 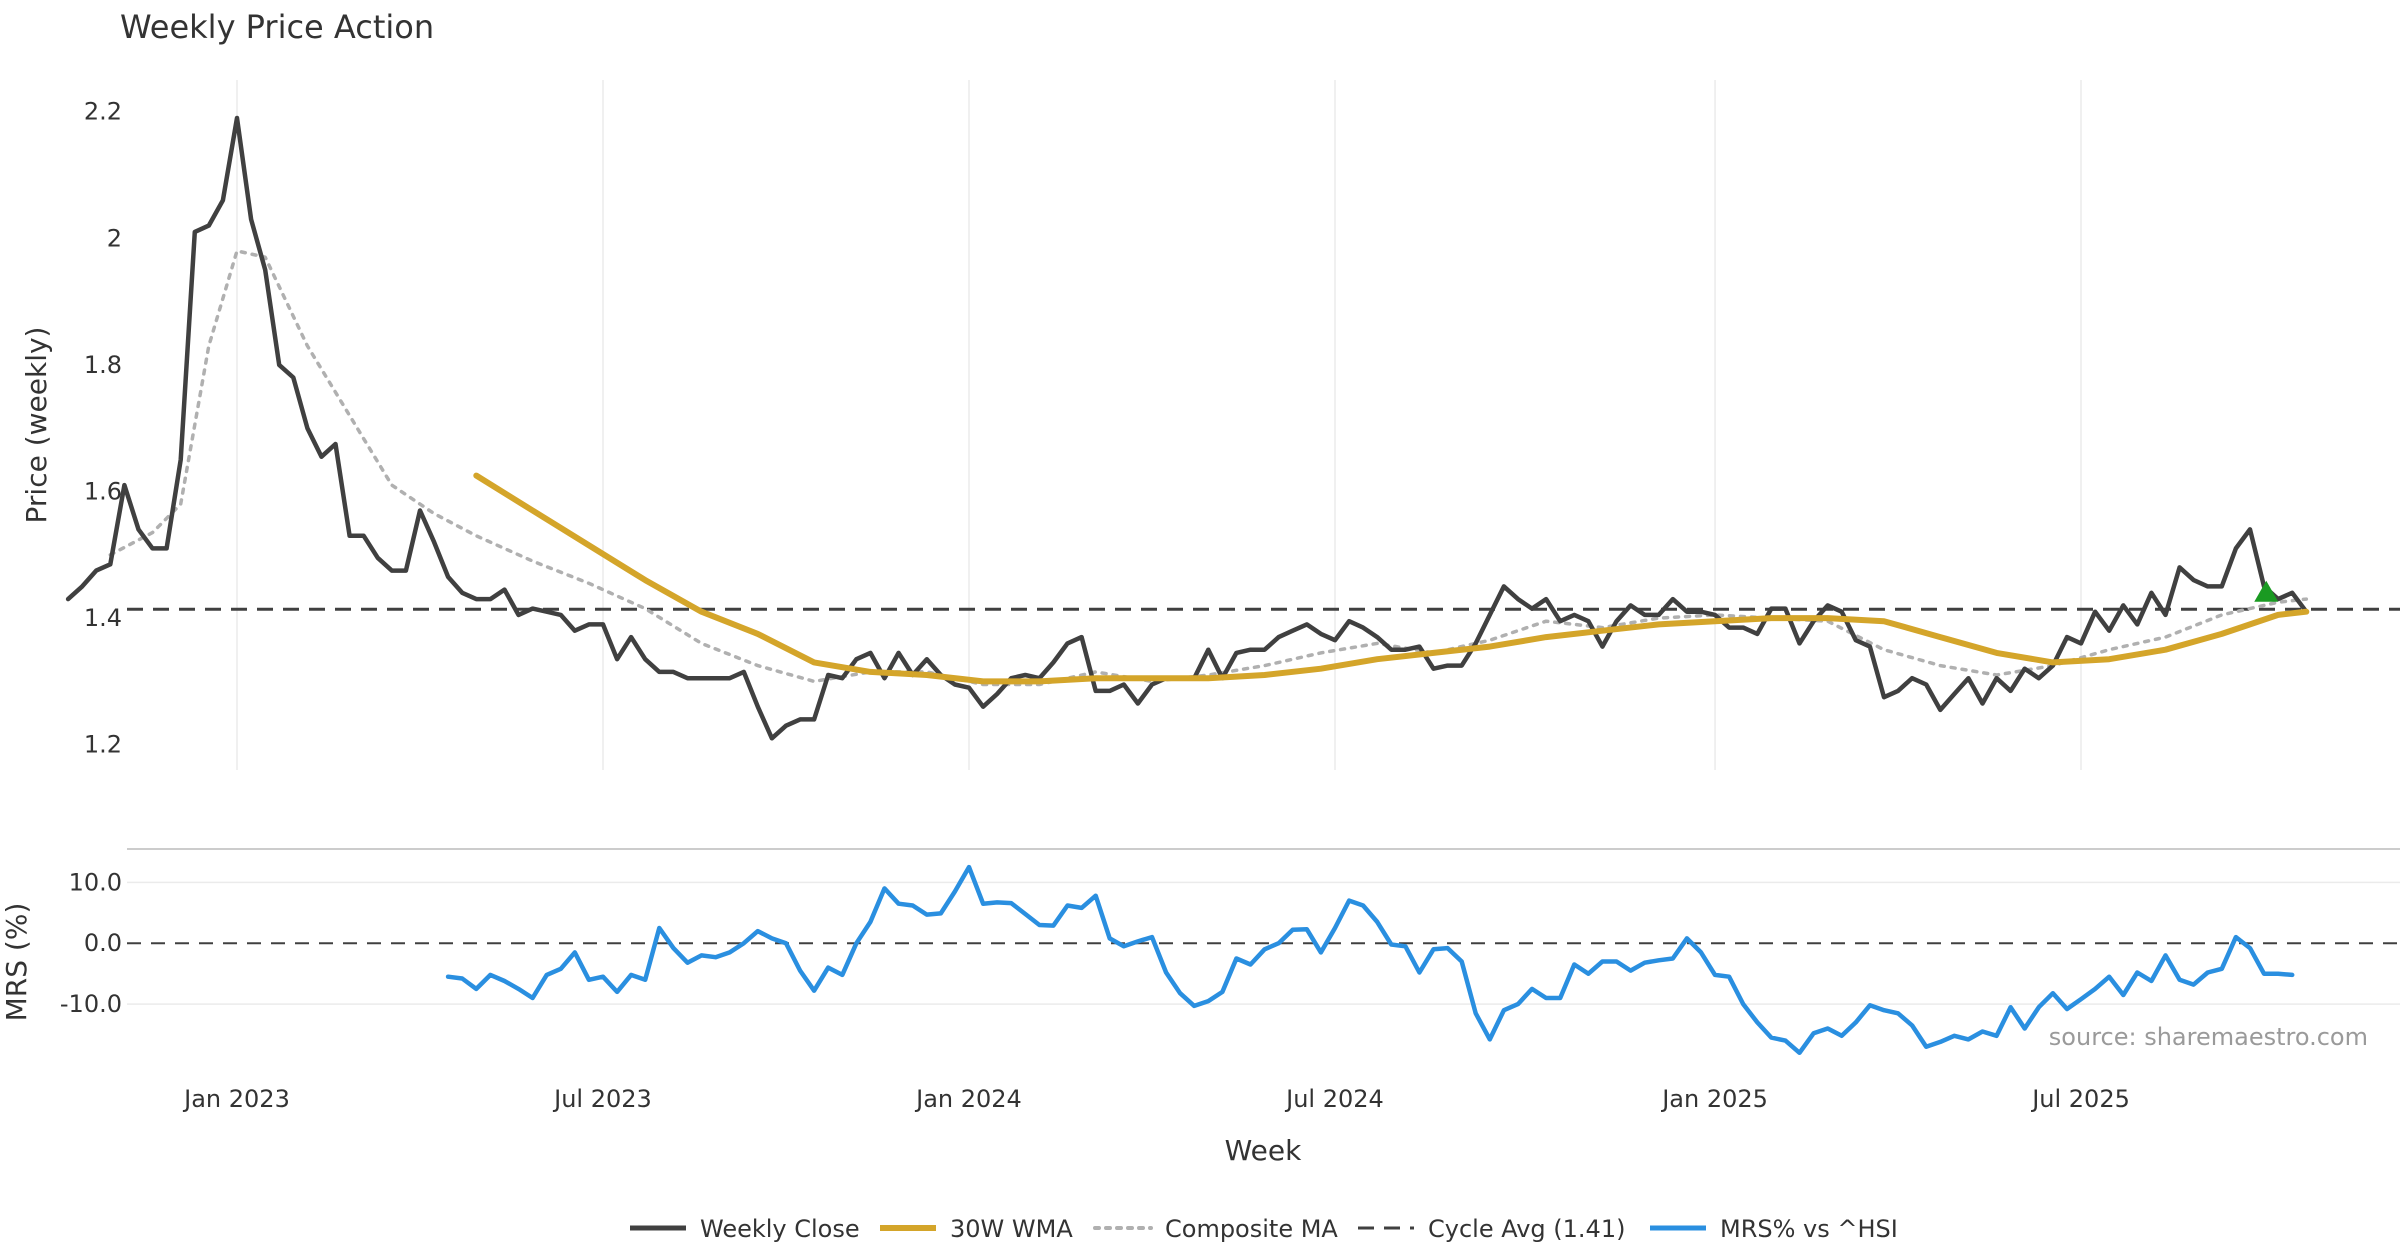 What do you see at coordinates (2080, 1099) in the screenshot?
I see `x-tick-label: Jul 2025` at bounding box center [2080, 1099].